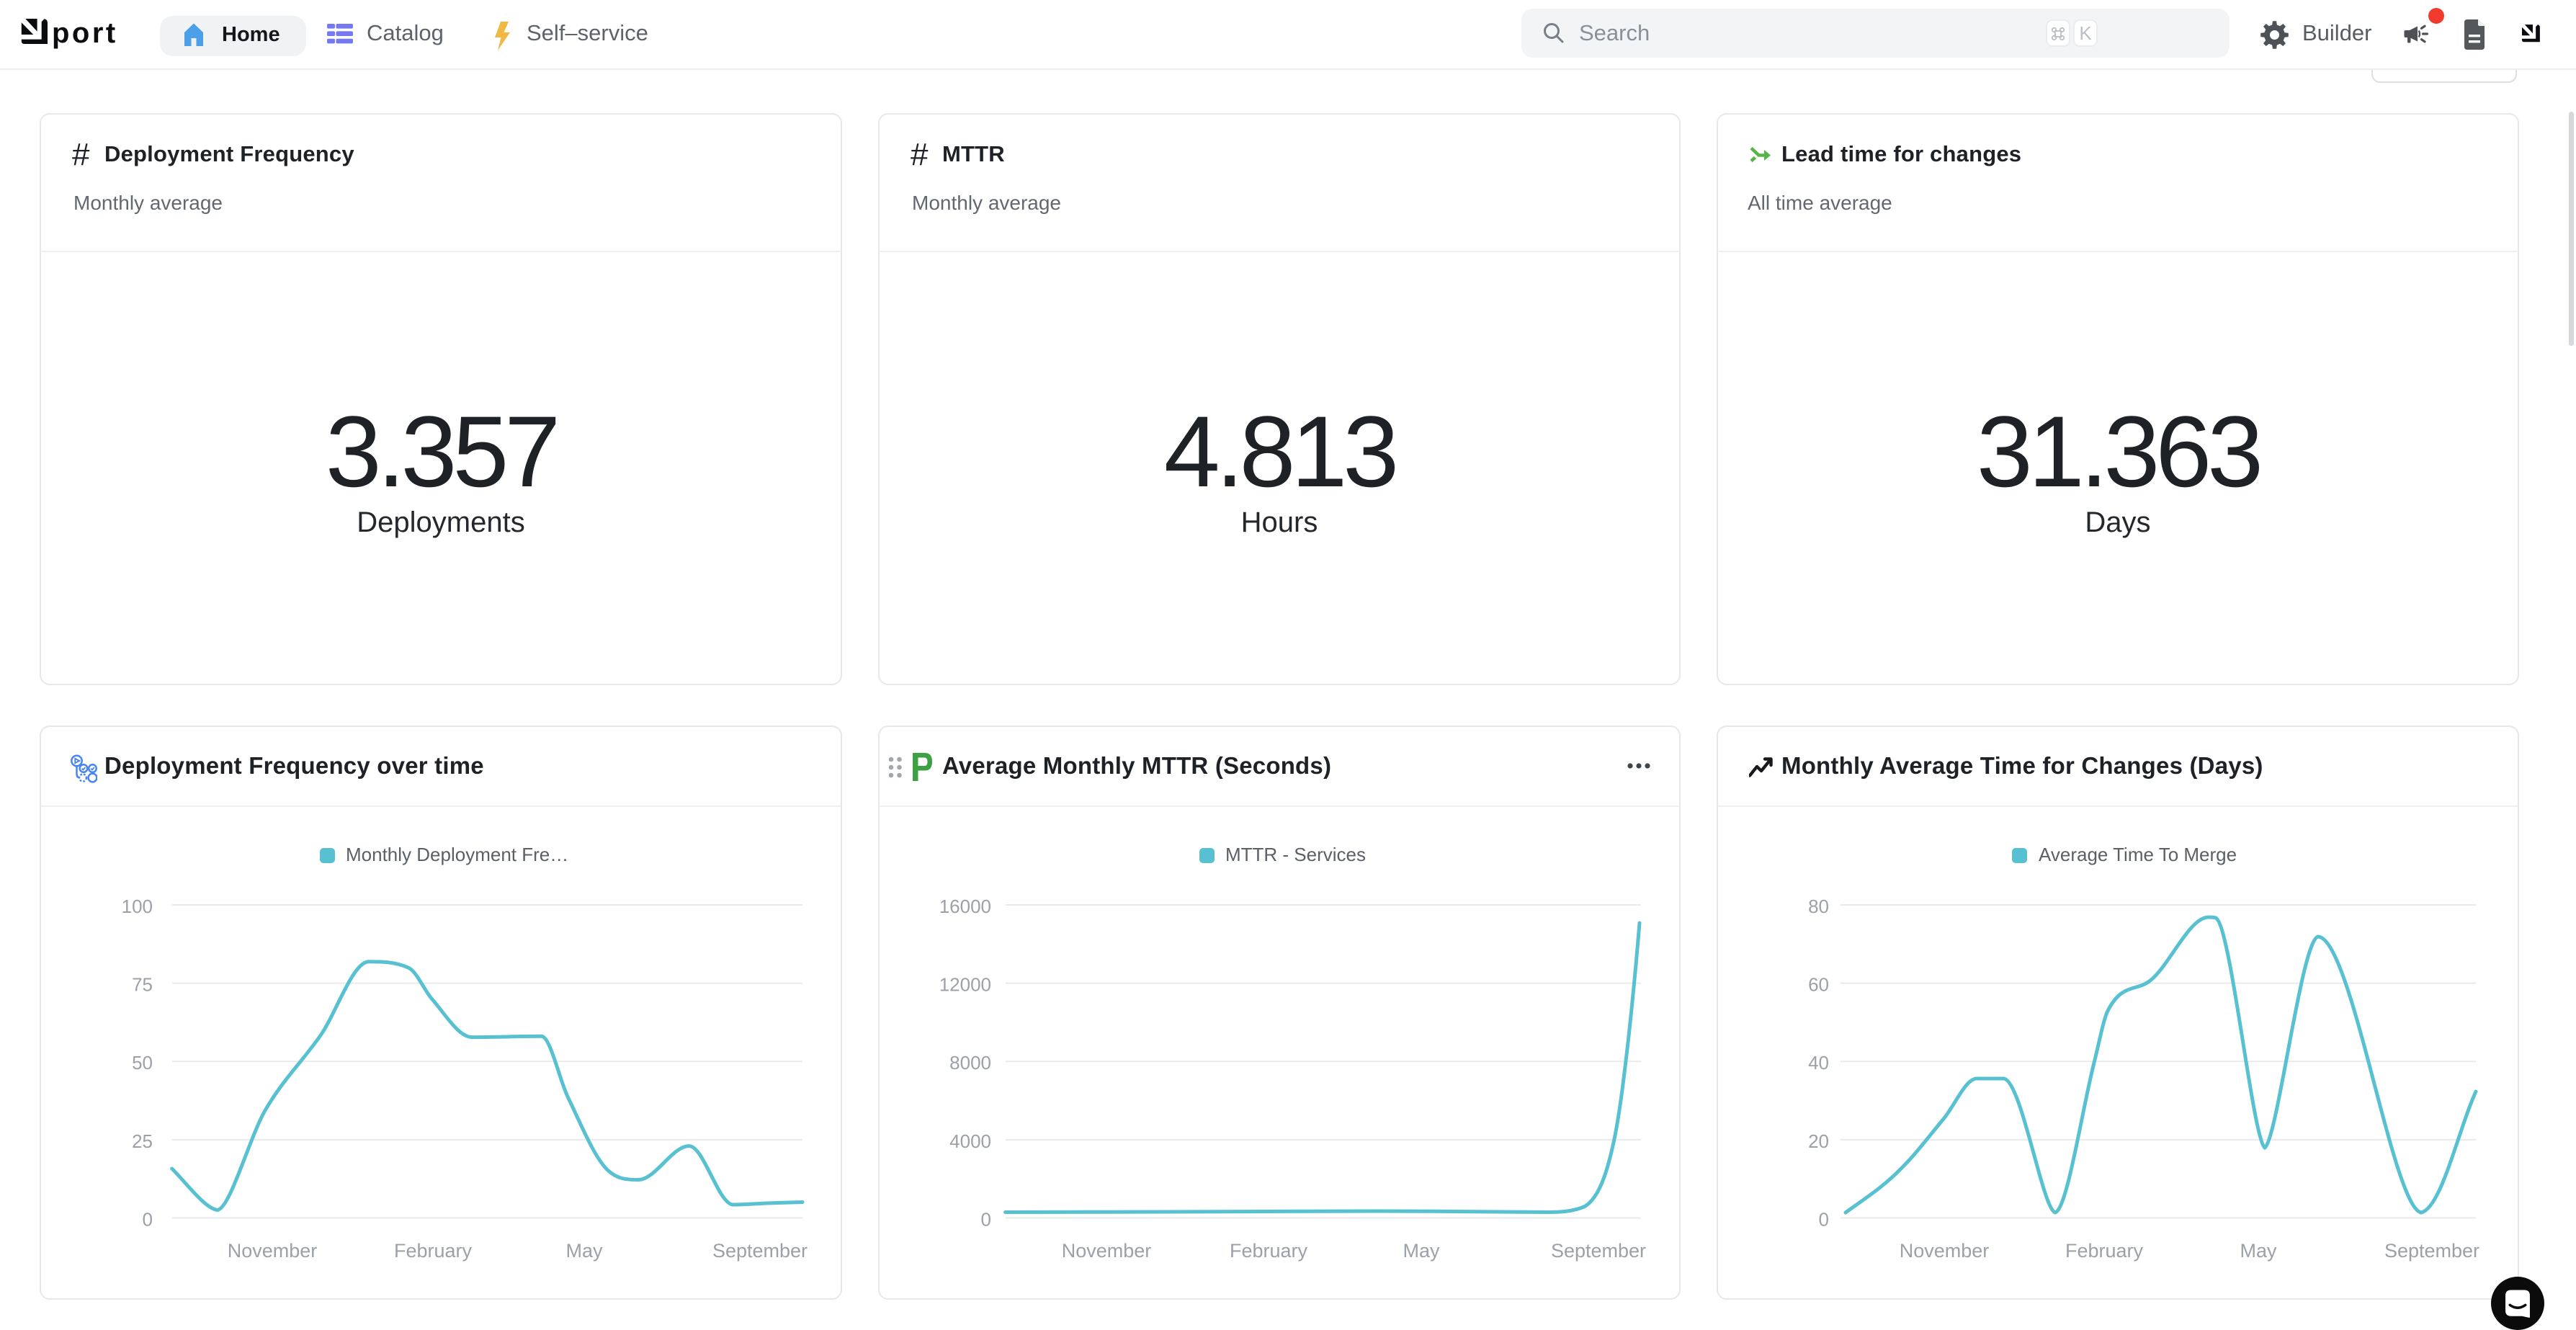  Describe the element at coordinates (2138, 854) in the screenshot. I see `svg-text: Average Time To Merge` at that location.